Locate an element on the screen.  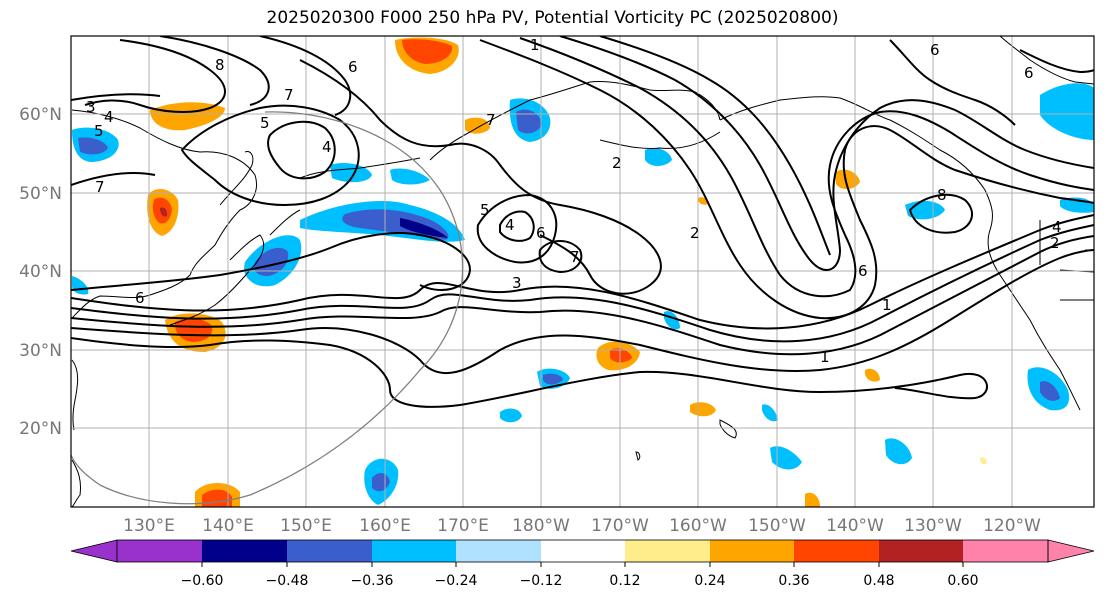
lon-label: 150°W is located at coordinates (777, 526).